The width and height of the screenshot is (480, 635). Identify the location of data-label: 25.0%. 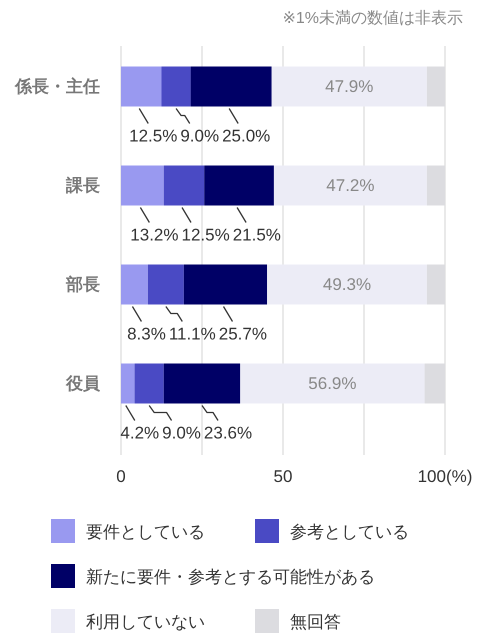
(246, 136).